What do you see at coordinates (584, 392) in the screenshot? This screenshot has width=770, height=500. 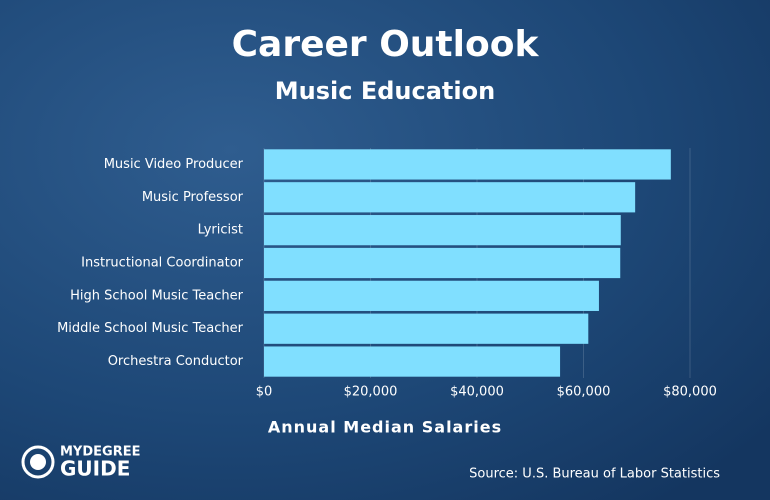 I see `x-tick-label: $60,000` at bounding box center [584, 392].